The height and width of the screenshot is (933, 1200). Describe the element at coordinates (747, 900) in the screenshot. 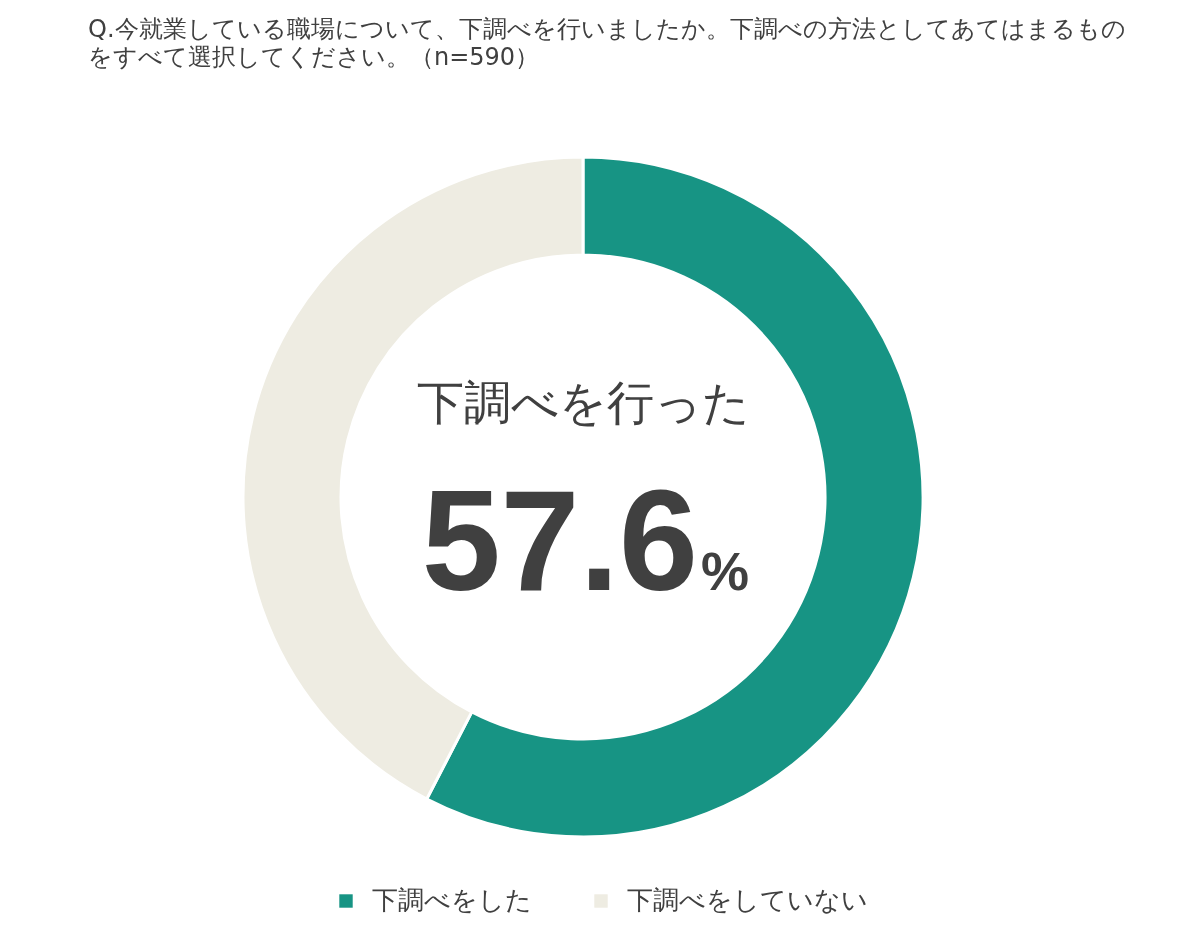

I see `legend-label: 下調べをしていない` at that location.